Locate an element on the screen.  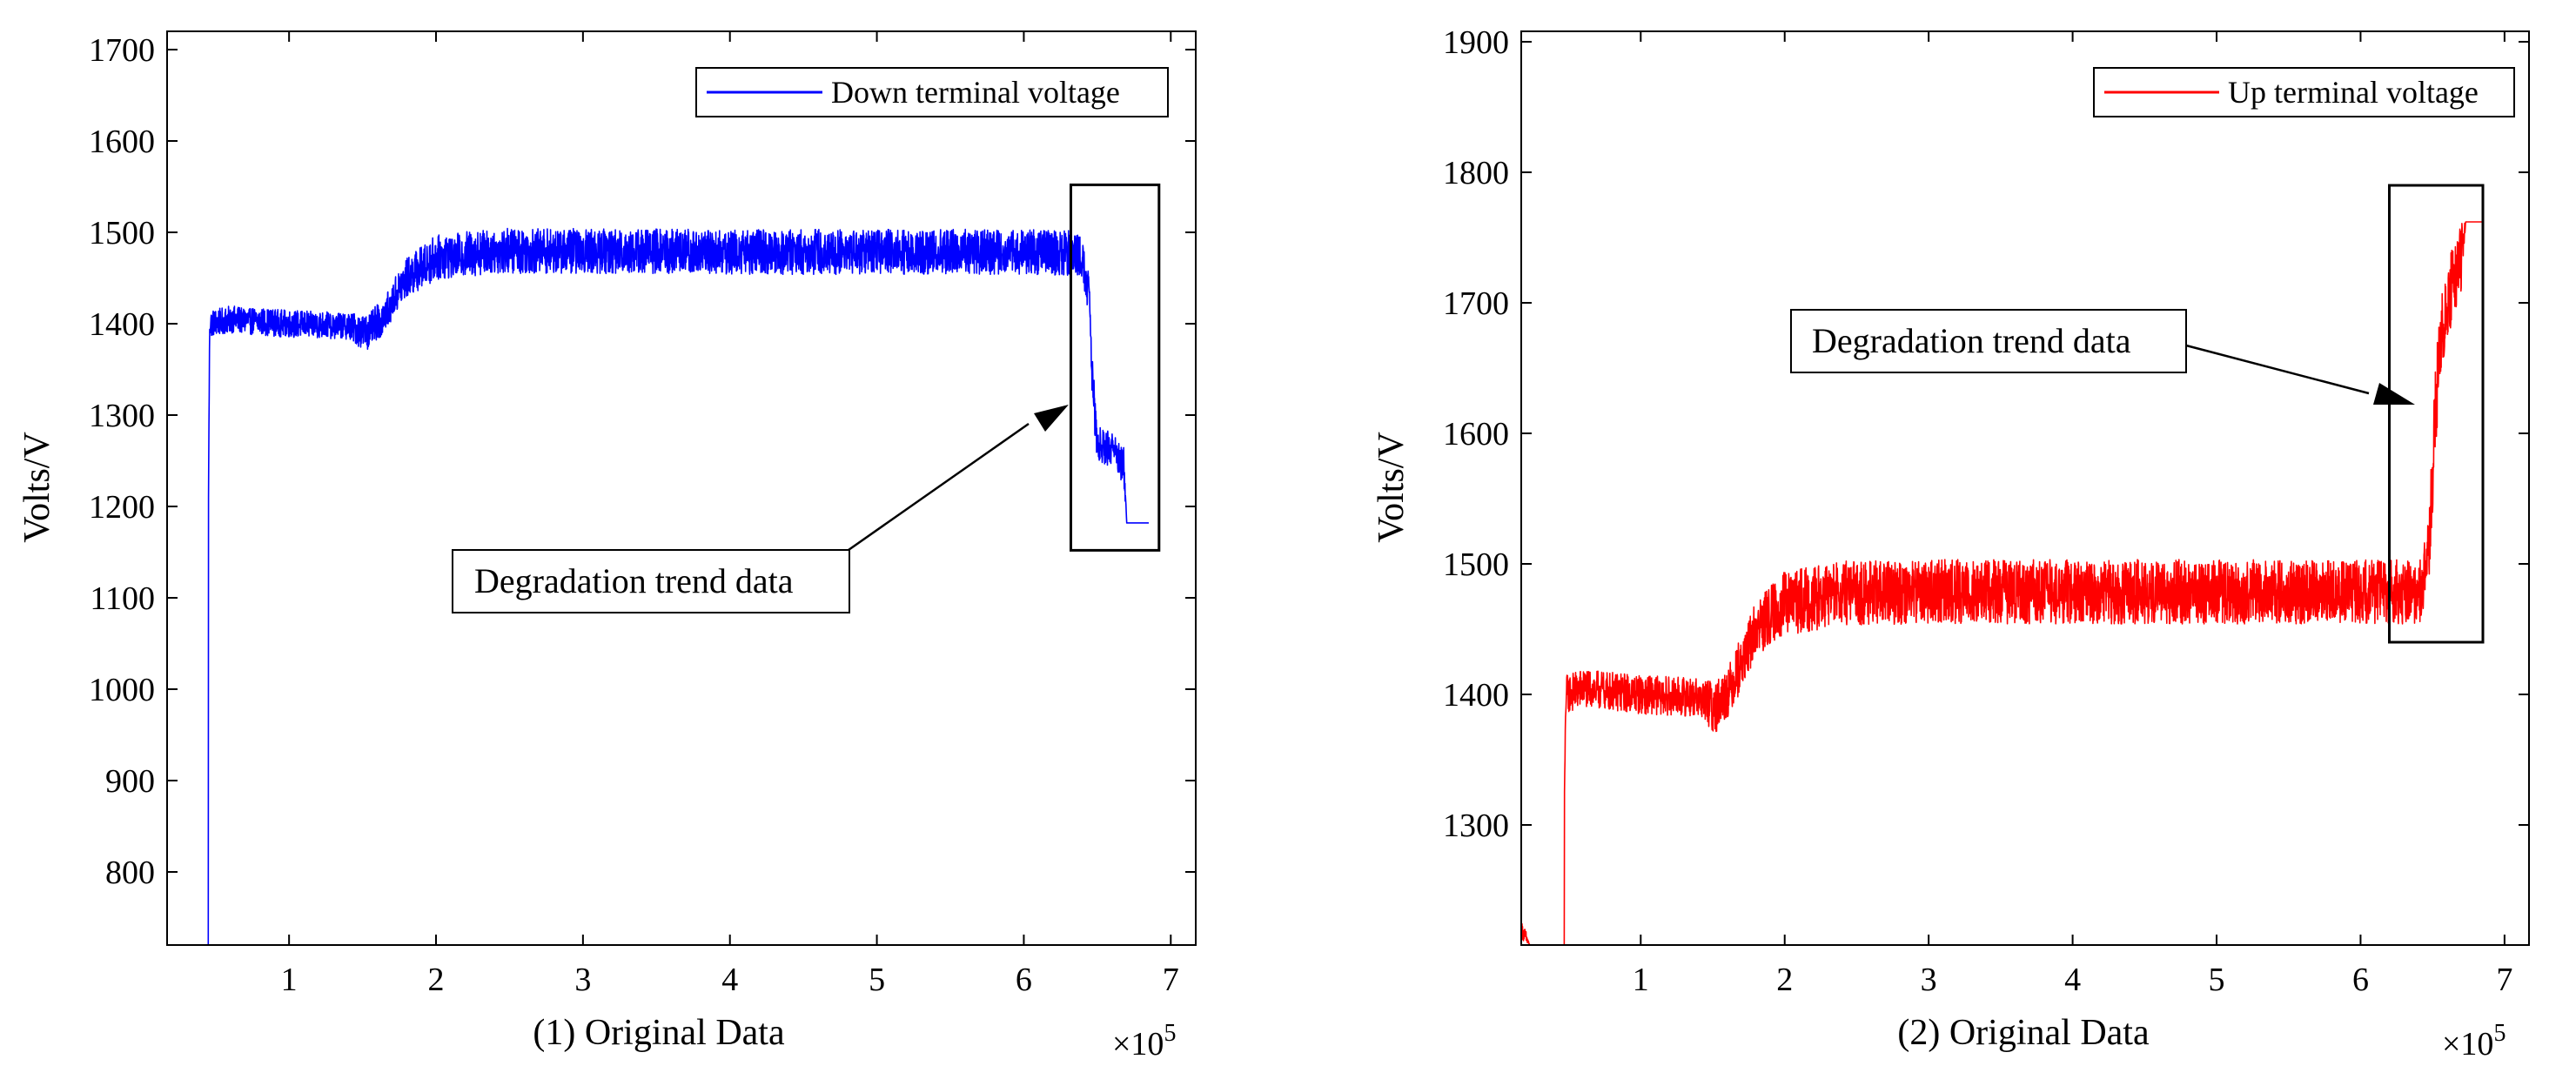
y-tick-label: 1900 is located at coordinates (1476, 42).